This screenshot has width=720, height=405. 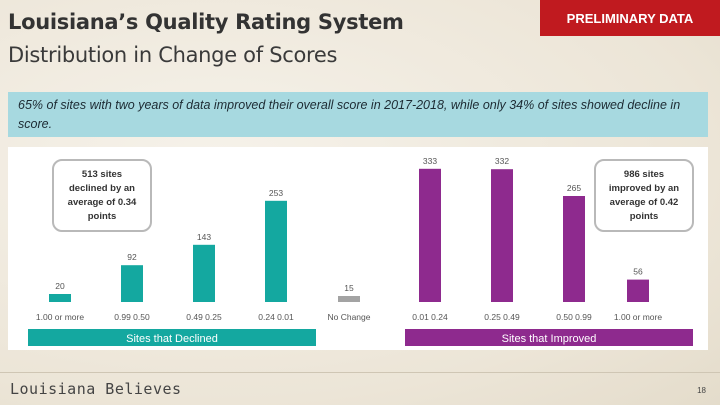 What do you see at coordinates (102, 188) in the screenshot?
I see `declined-annotation-line: declined by an` at bounding box center [102, 188].